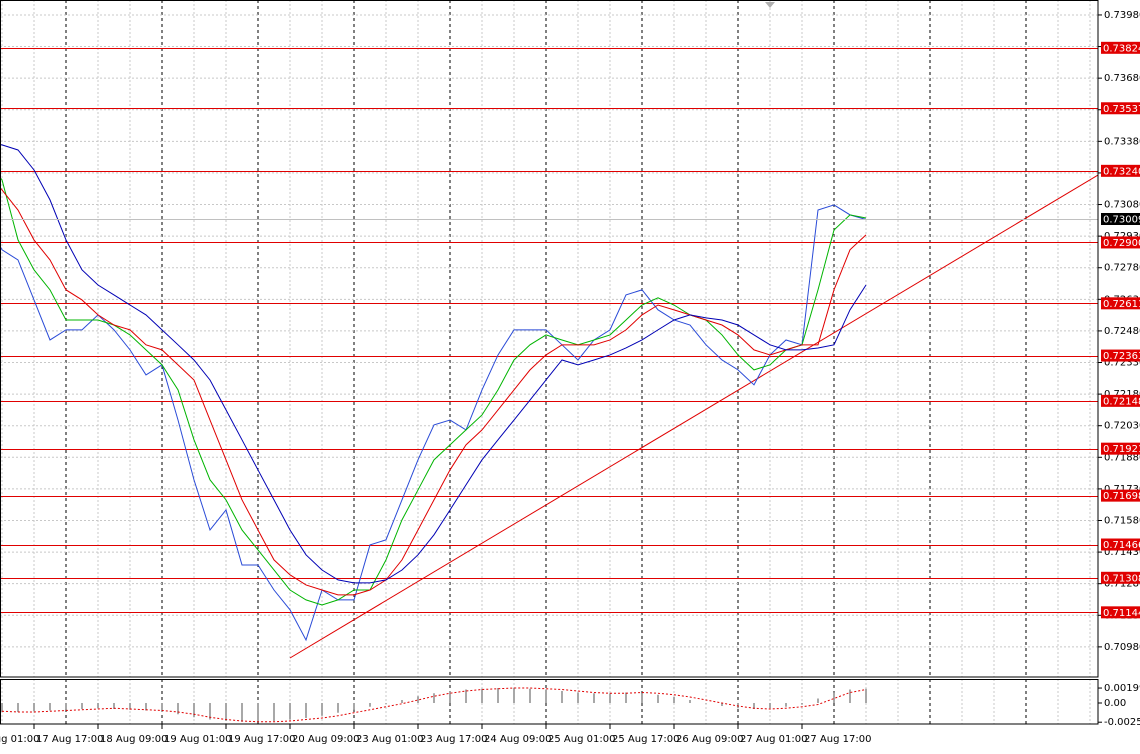  What do you see at coordinates (389, 739) in the screenshot?
I see `x-tick-label: 23 Aug 01:00` at bounding box center [389, 739].